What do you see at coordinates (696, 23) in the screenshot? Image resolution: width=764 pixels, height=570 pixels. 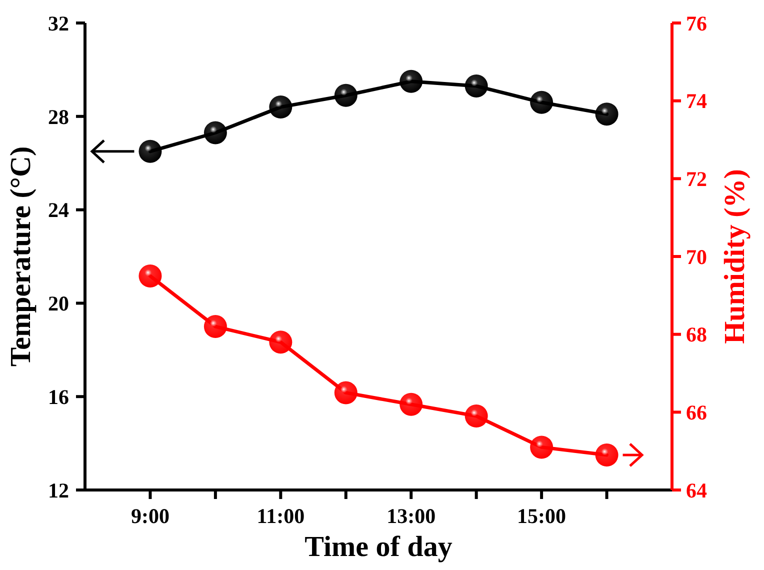 I see `y2-tick-label: 76` at bounding box center [696, 23].